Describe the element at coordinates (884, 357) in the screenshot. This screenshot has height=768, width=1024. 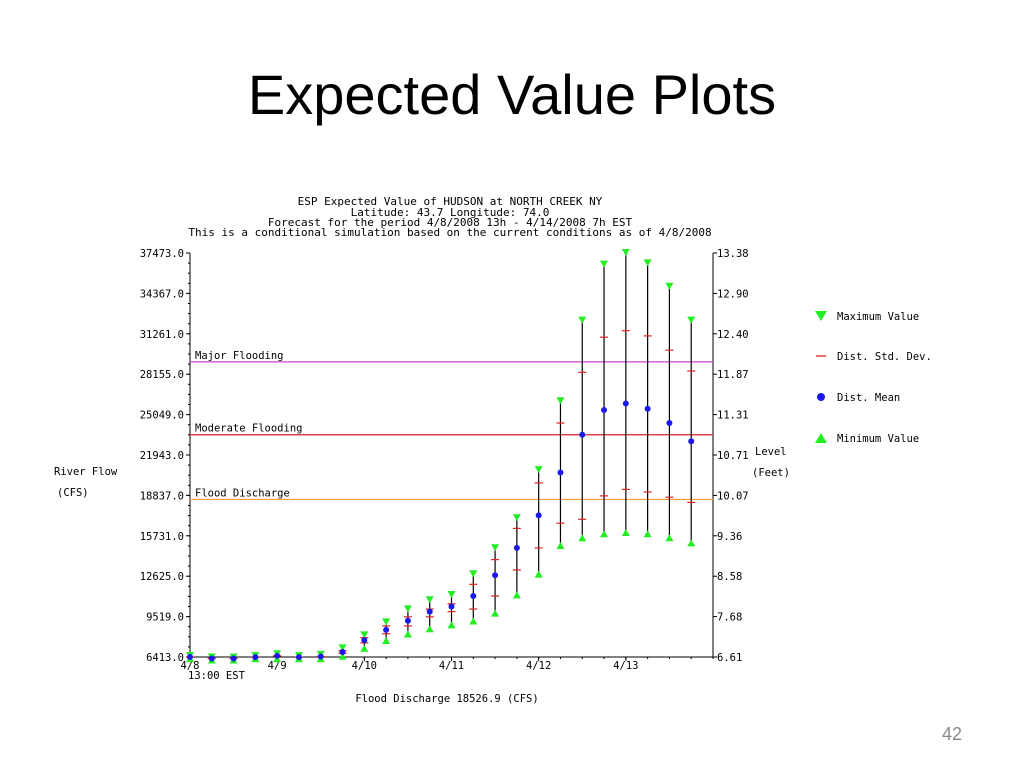
I see `legend-entry-label: Dist. Std. Dev.` at that location.